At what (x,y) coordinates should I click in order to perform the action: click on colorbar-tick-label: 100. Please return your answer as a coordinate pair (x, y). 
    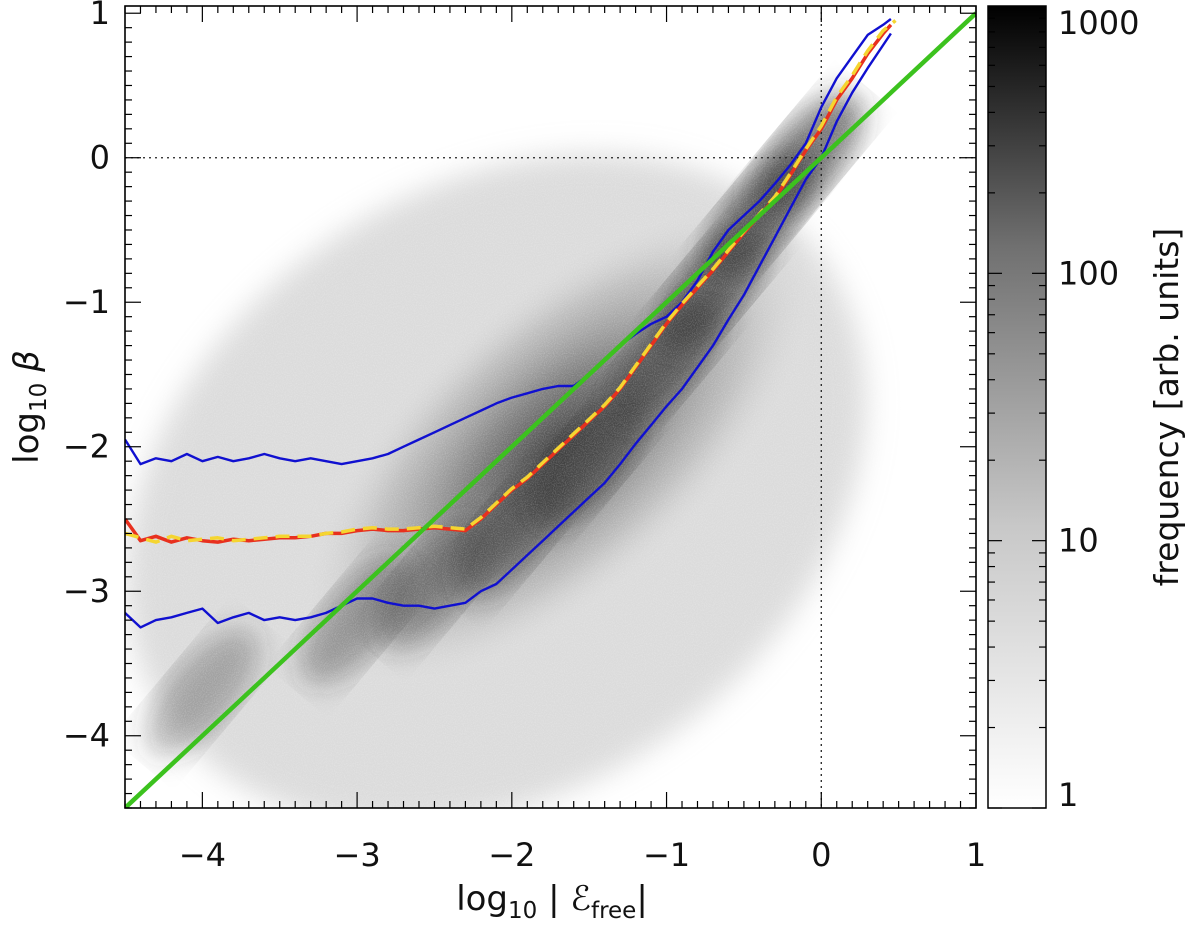
    Looking at the image, I should click on (1088, 273).